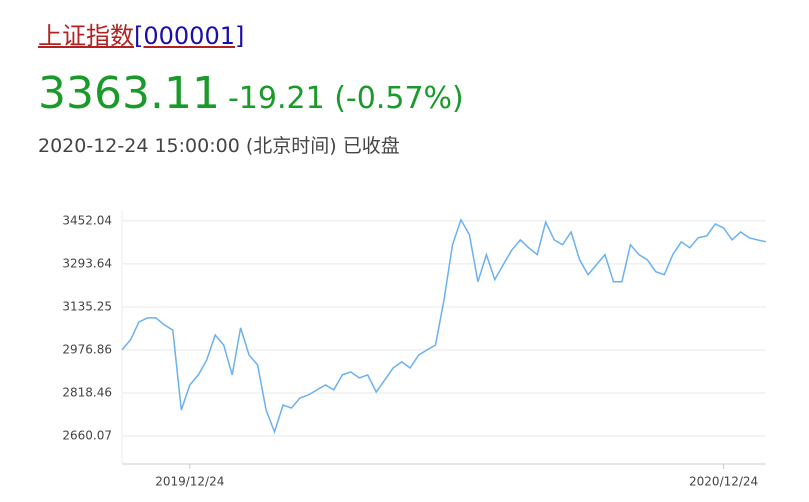  What do you see at coordinates (86, 36) in the screenshot?
I see `index-title: 上证指数` at bounding box center [86, 36].